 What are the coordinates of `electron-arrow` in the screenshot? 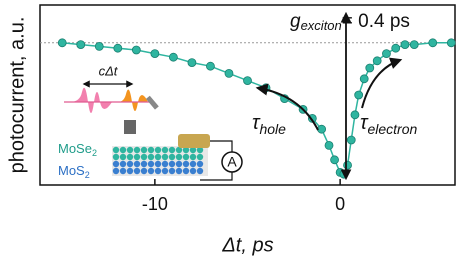 It's located at (382, 83).